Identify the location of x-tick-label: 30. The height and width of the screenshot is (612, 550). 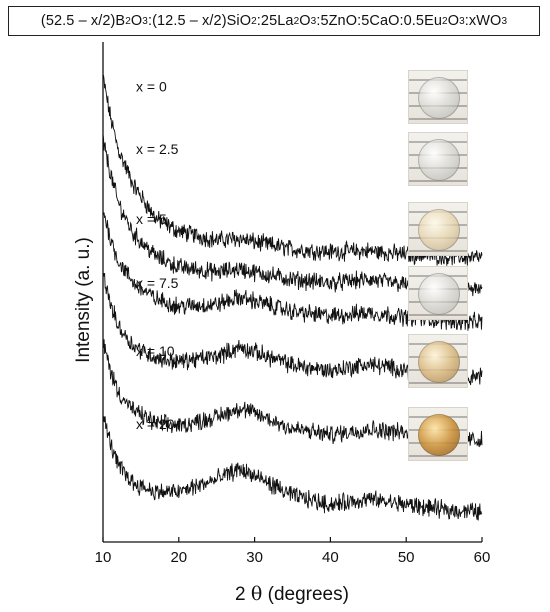
(254, 557).